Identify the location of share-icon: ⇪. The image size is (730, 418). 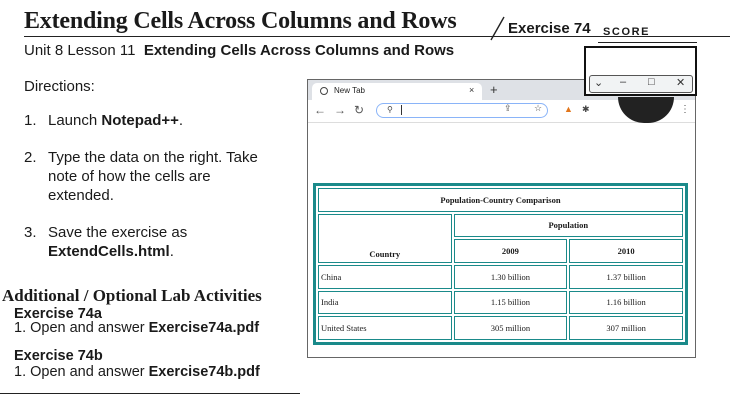
(508, 108).